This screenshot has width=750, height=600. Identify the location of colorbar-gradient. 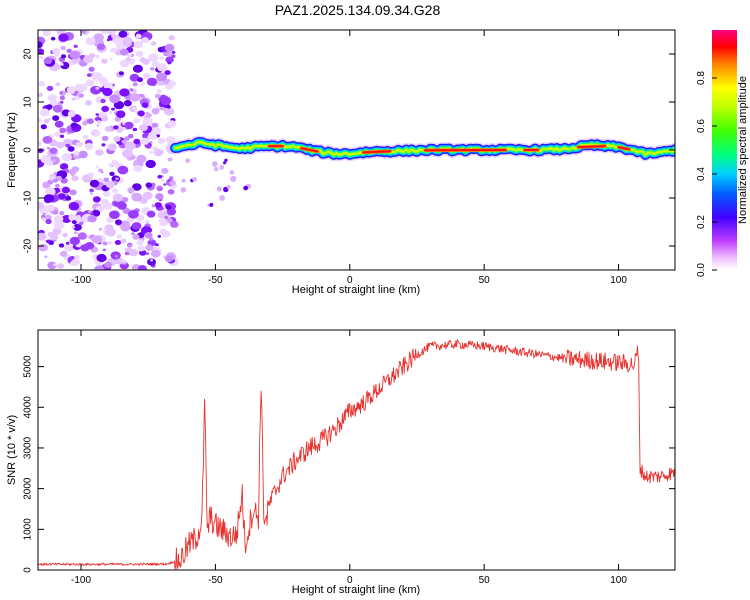
(724, 150).